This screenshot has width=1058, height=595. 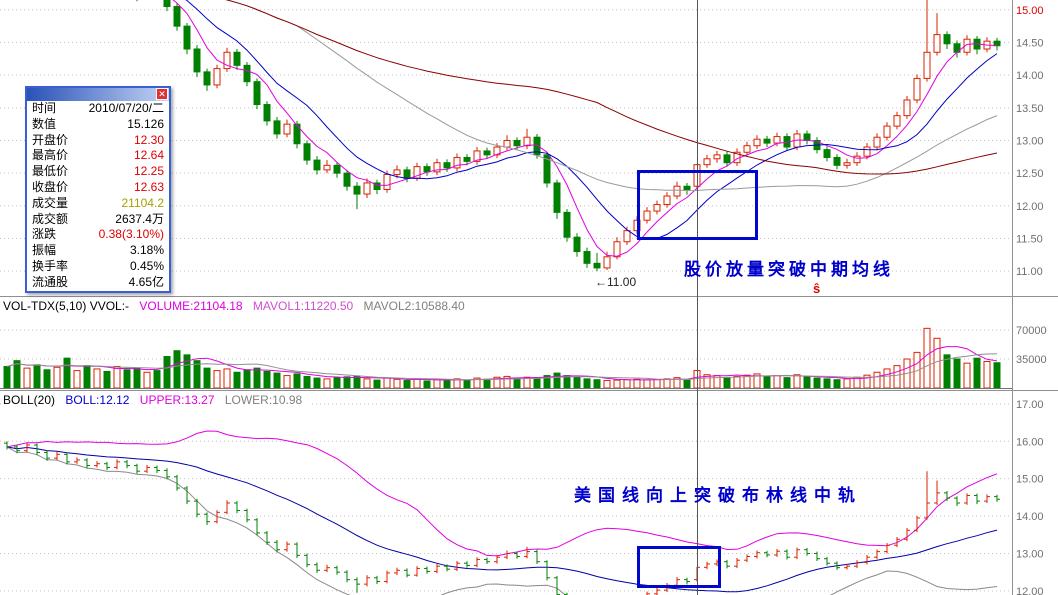 What do you see at coordinates (148, 186) in the screenshot?
I see `quote-row-value: 12.63` at bounding box center [148, 186].